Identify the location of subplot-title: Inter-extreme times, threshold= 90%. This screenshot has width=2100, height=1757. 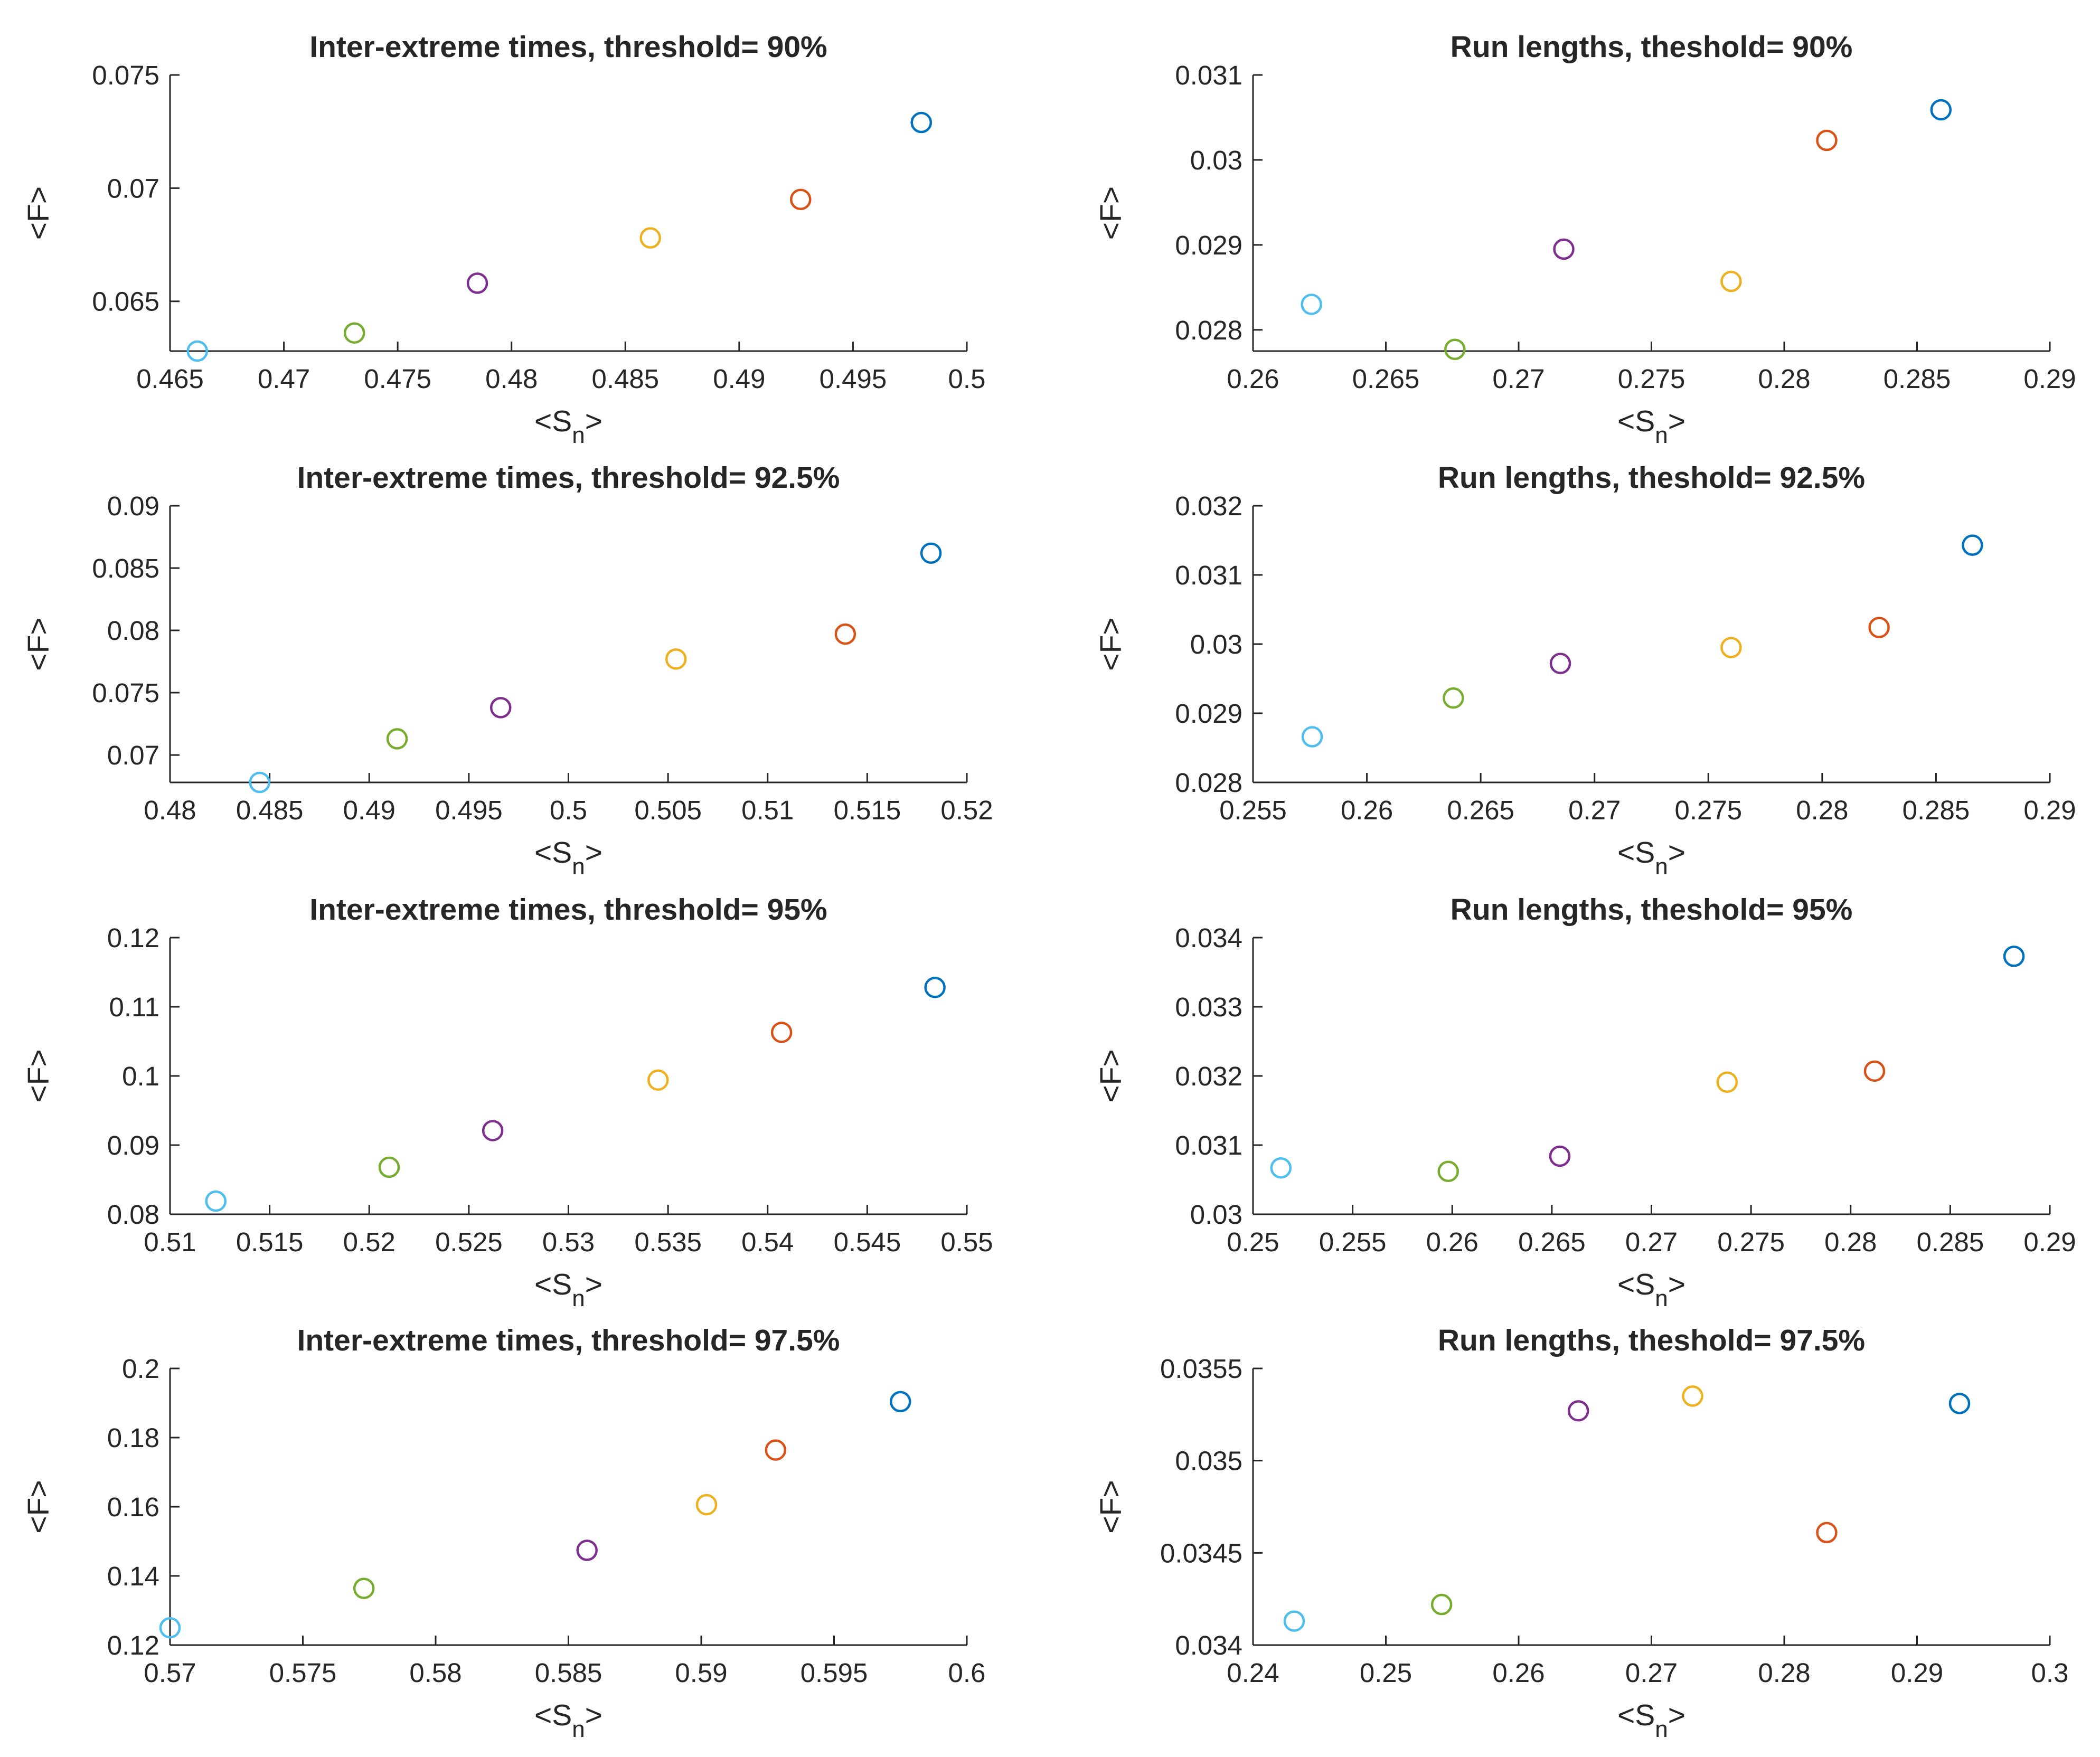
(568, 47).